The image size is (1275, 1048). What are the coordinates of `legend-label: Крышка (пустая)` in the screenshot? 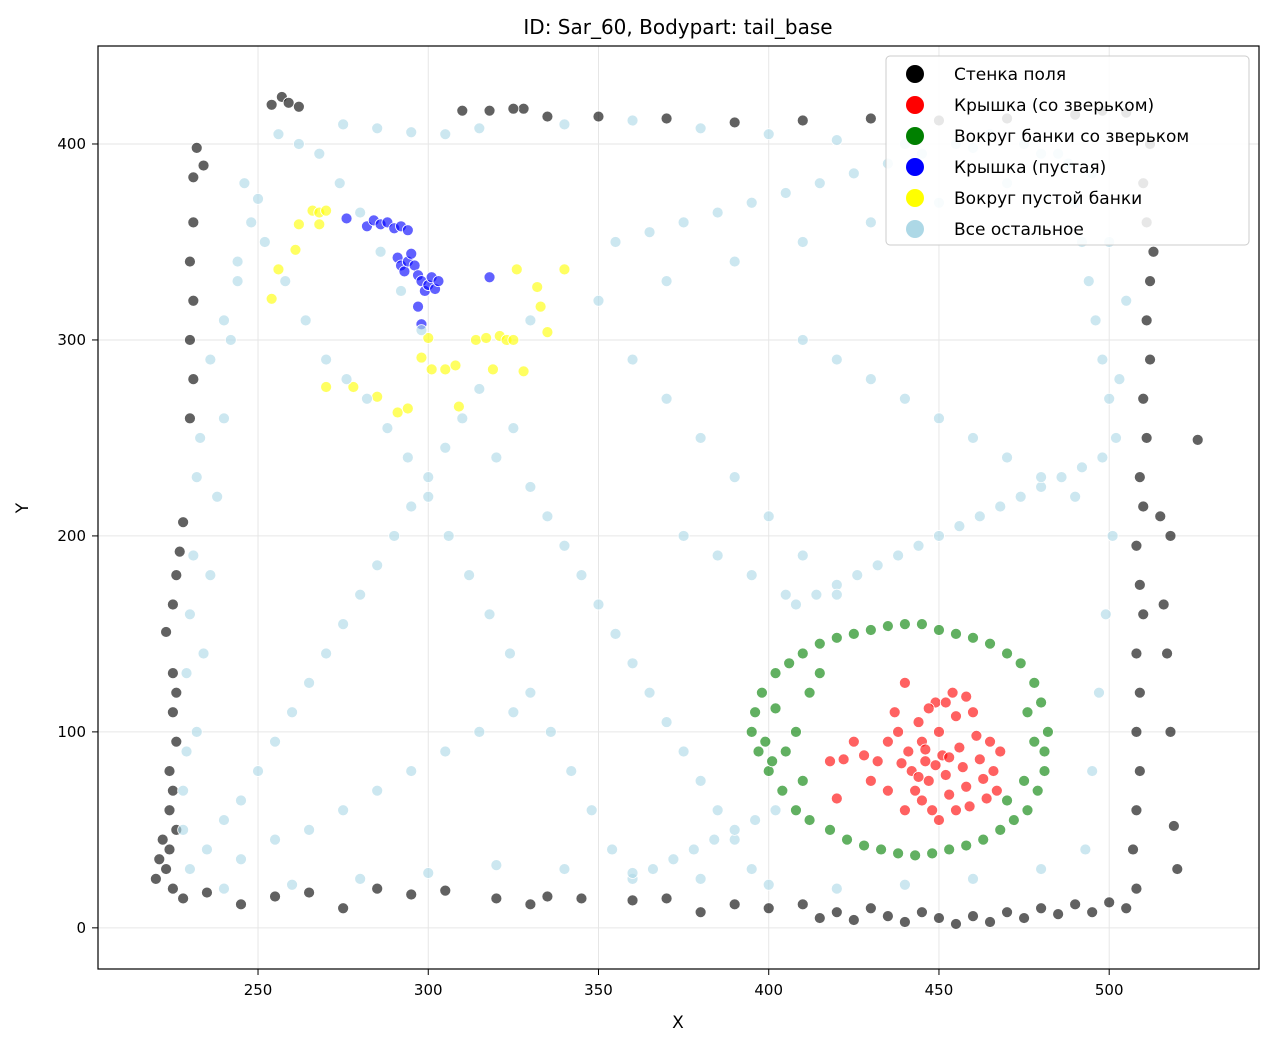 It's located at (1030, 168).